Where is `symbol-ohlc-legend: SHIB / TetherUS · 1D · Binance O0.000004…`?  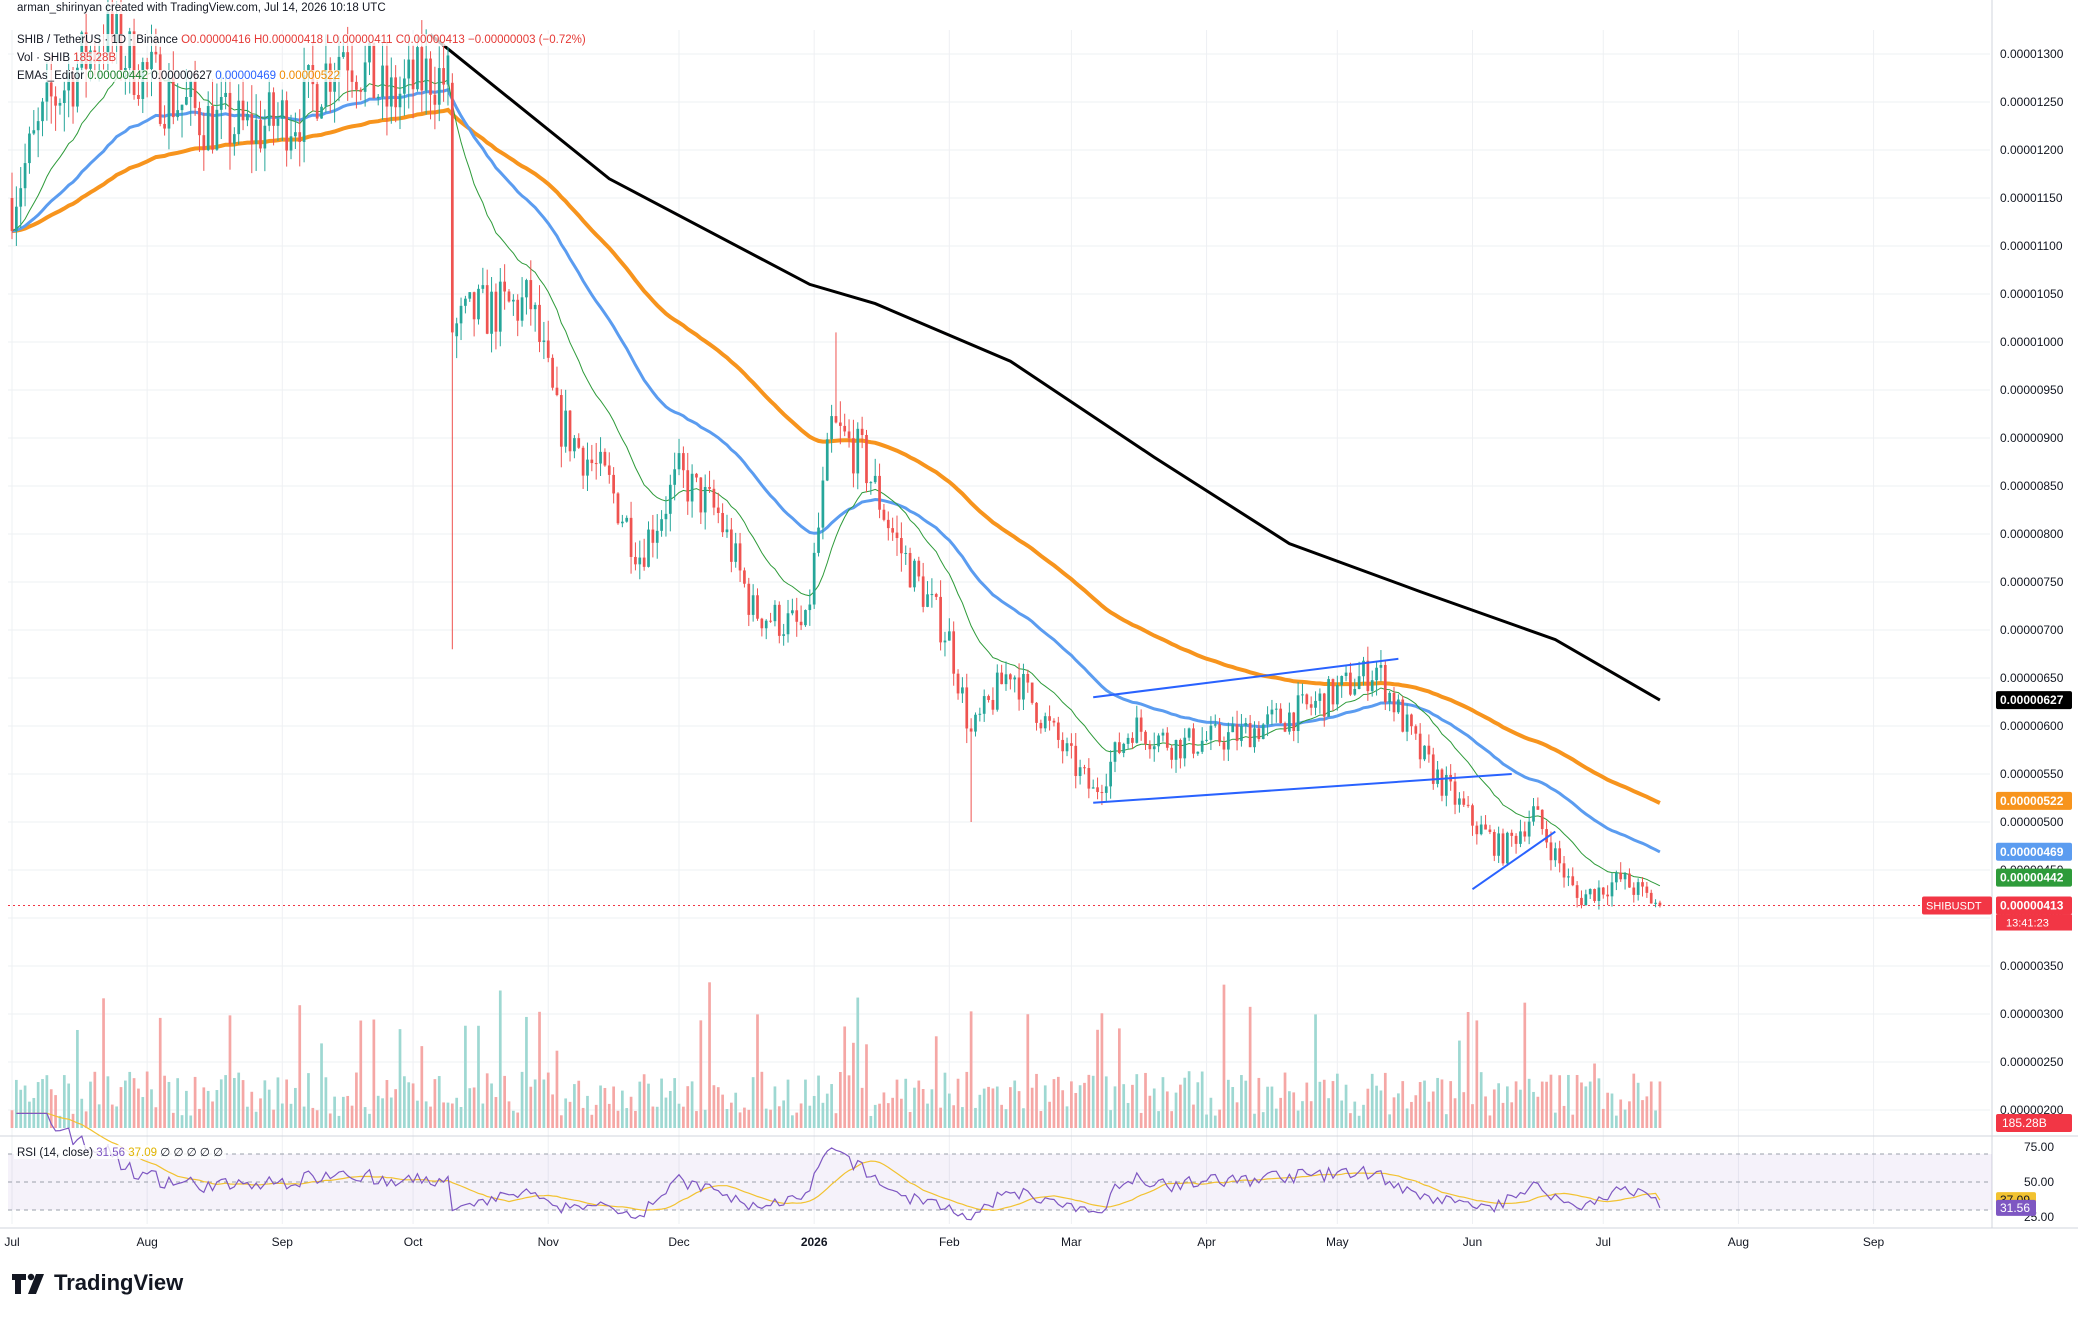
symbol-ohlc-legend: SHIB / TetherUS · 1D · Binance O0.000004… is located at coordinates (301, 40).